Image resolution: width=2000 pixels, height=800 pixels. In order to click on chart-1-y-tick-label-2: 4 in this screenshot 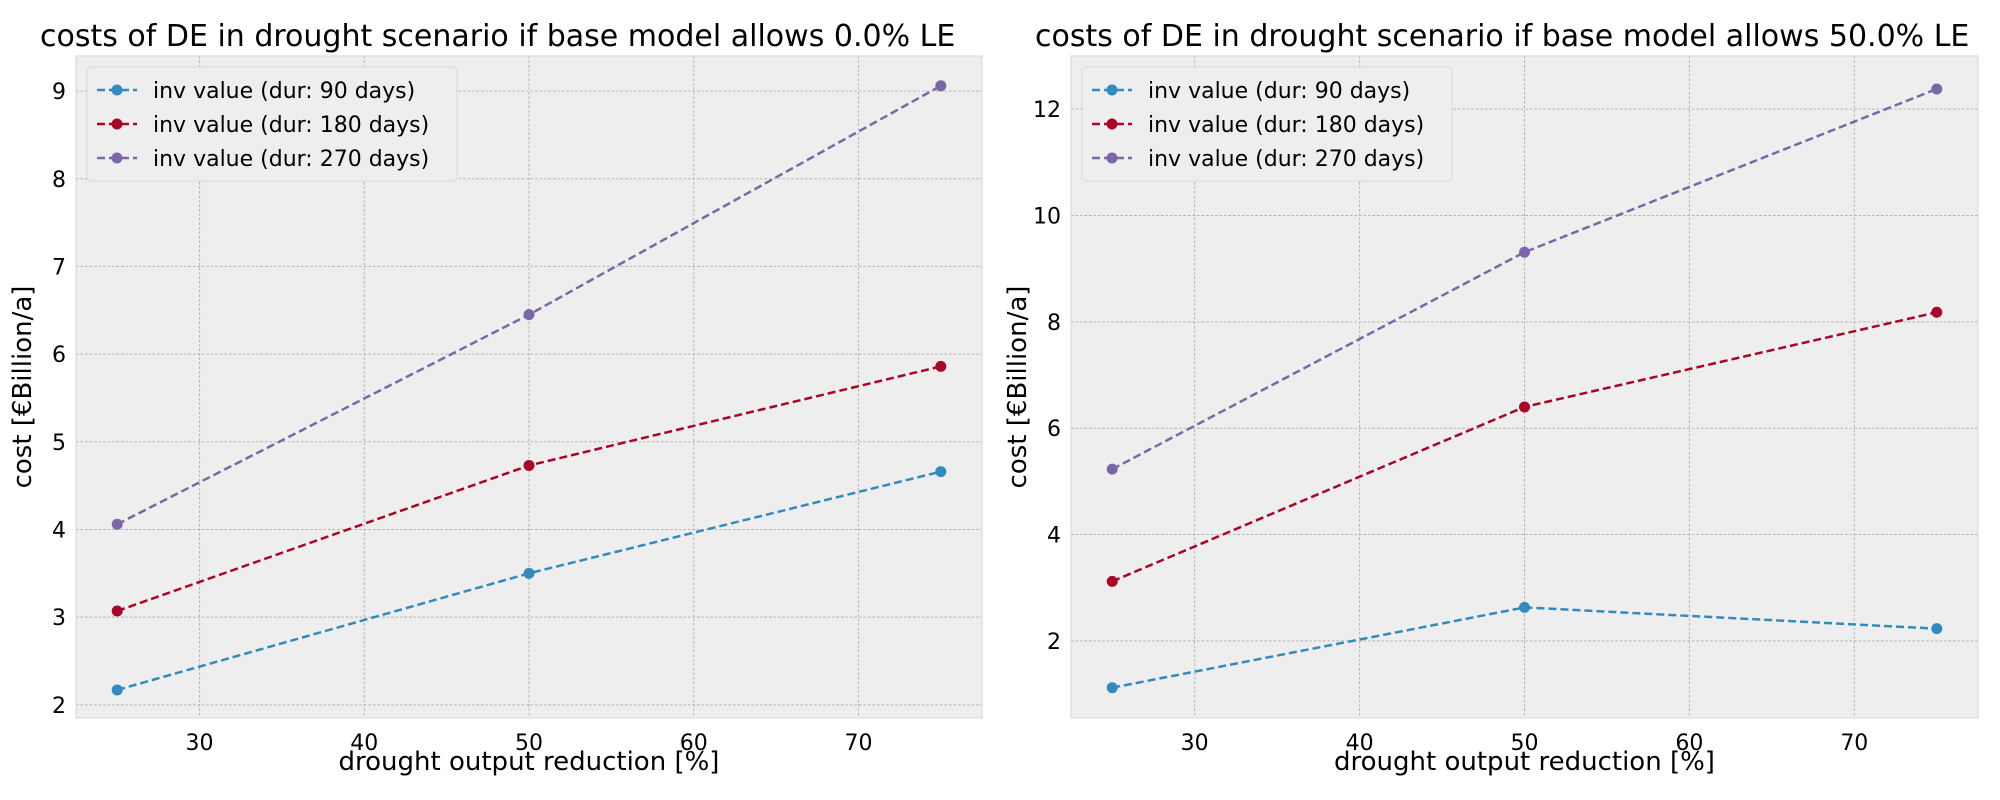, I will do `click(59, 530)`.